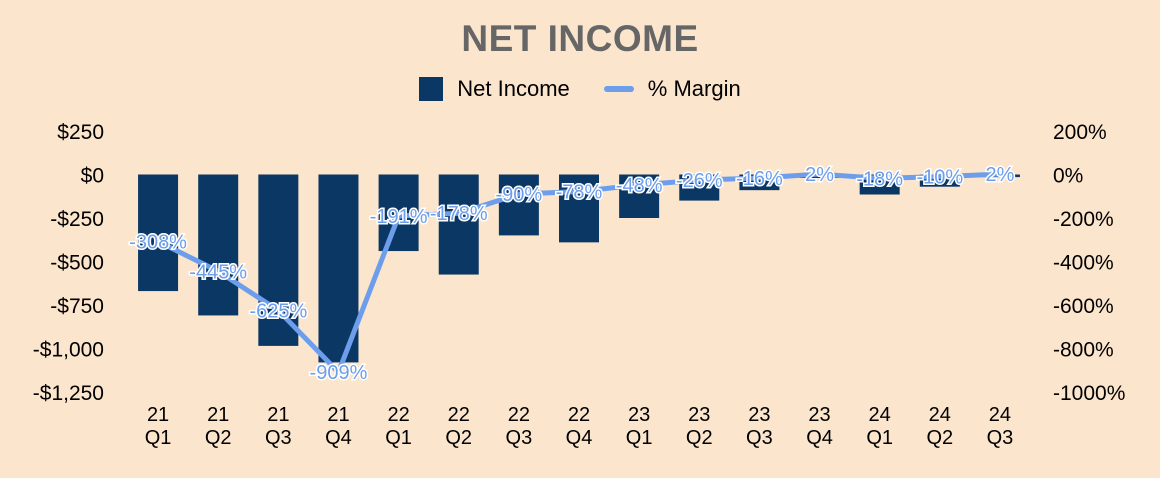  Describe the element at coordinates (1089, 393) in the screenshot. I see `y-right-tick-label: -1000%` at that location.